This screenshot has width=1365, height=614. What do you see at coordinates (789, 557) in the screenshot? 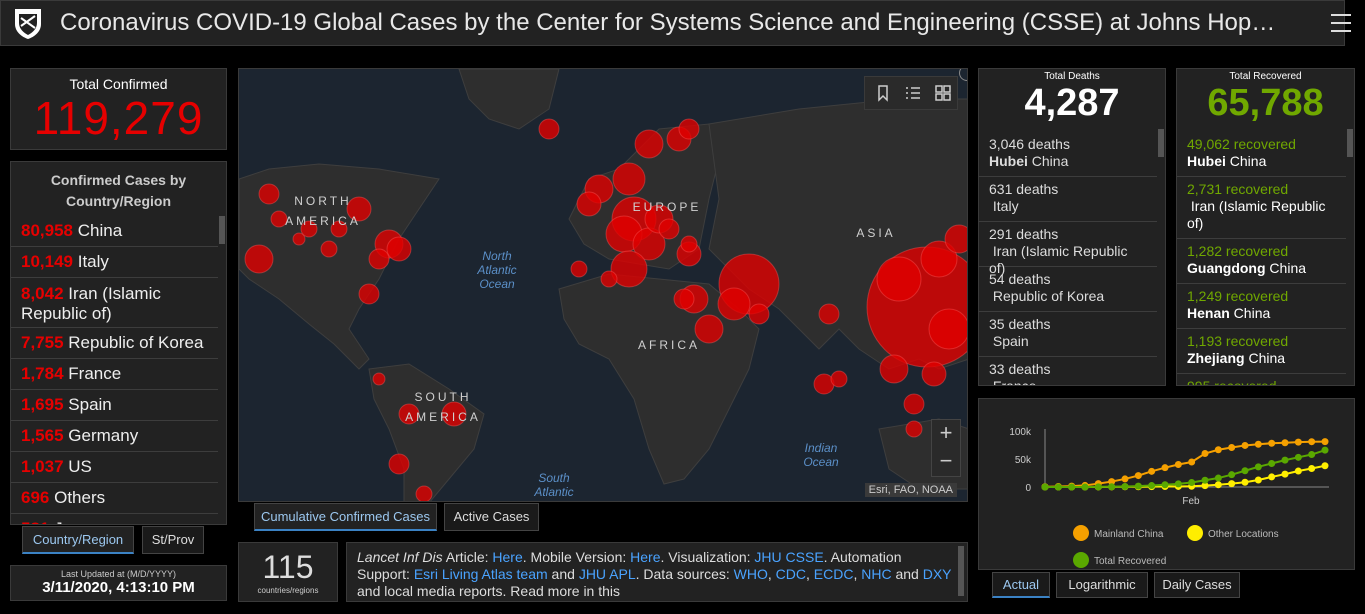
I see `jhu-csse-link: JHU CSSE` at bounding box center [789, 557].